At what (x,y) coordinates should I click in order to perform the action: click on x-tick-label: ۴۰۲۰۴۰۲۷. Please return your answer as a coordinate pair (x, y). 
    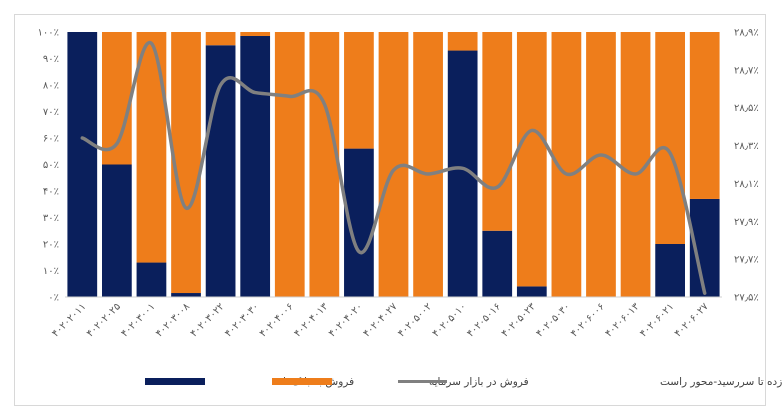
    Looking at the image, I should click on (380, 320).